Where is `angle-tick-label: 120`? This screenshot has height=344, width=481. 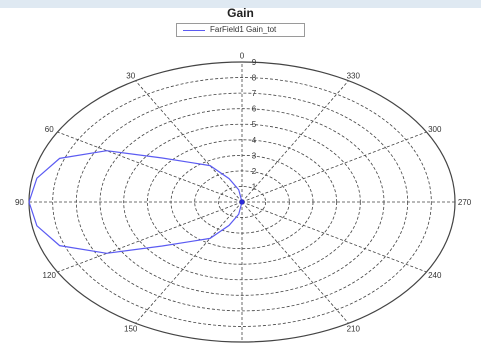 angle-tick-label: 120 is located at coordinates (50, 275).